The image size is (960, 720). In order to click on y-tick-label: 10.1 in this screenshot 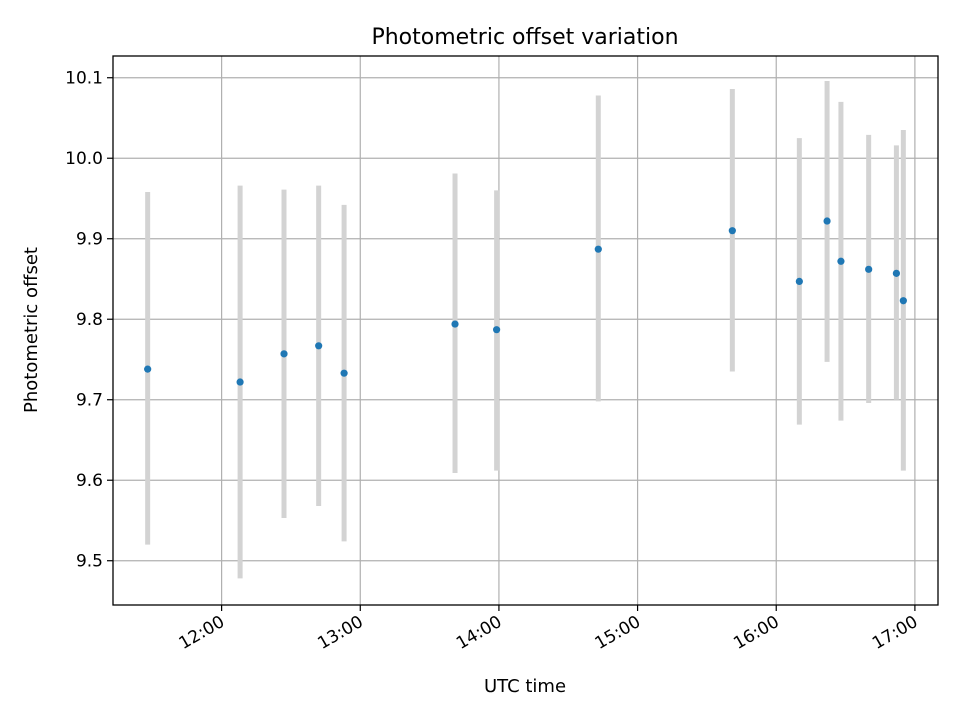, I will do `click(84, 79)`.